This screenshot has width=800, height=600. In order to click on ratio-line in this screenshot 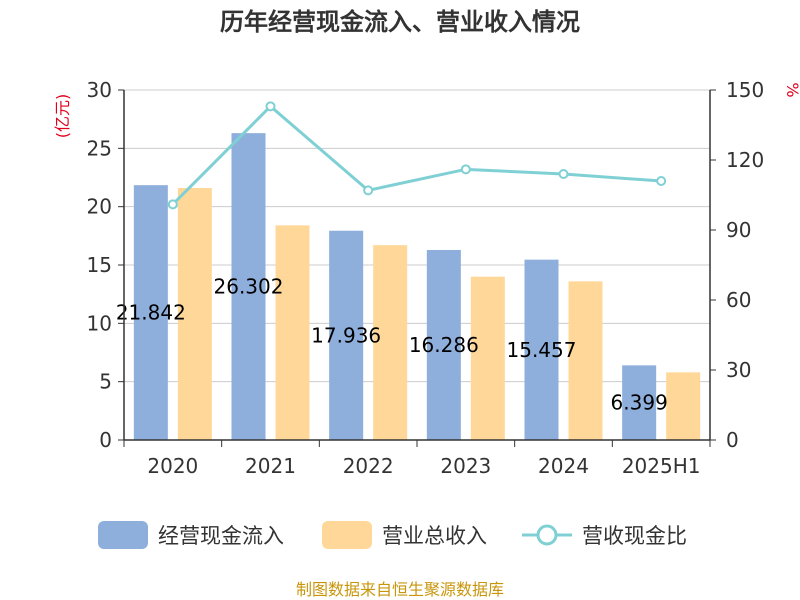, I will do `click(417, 155)`.